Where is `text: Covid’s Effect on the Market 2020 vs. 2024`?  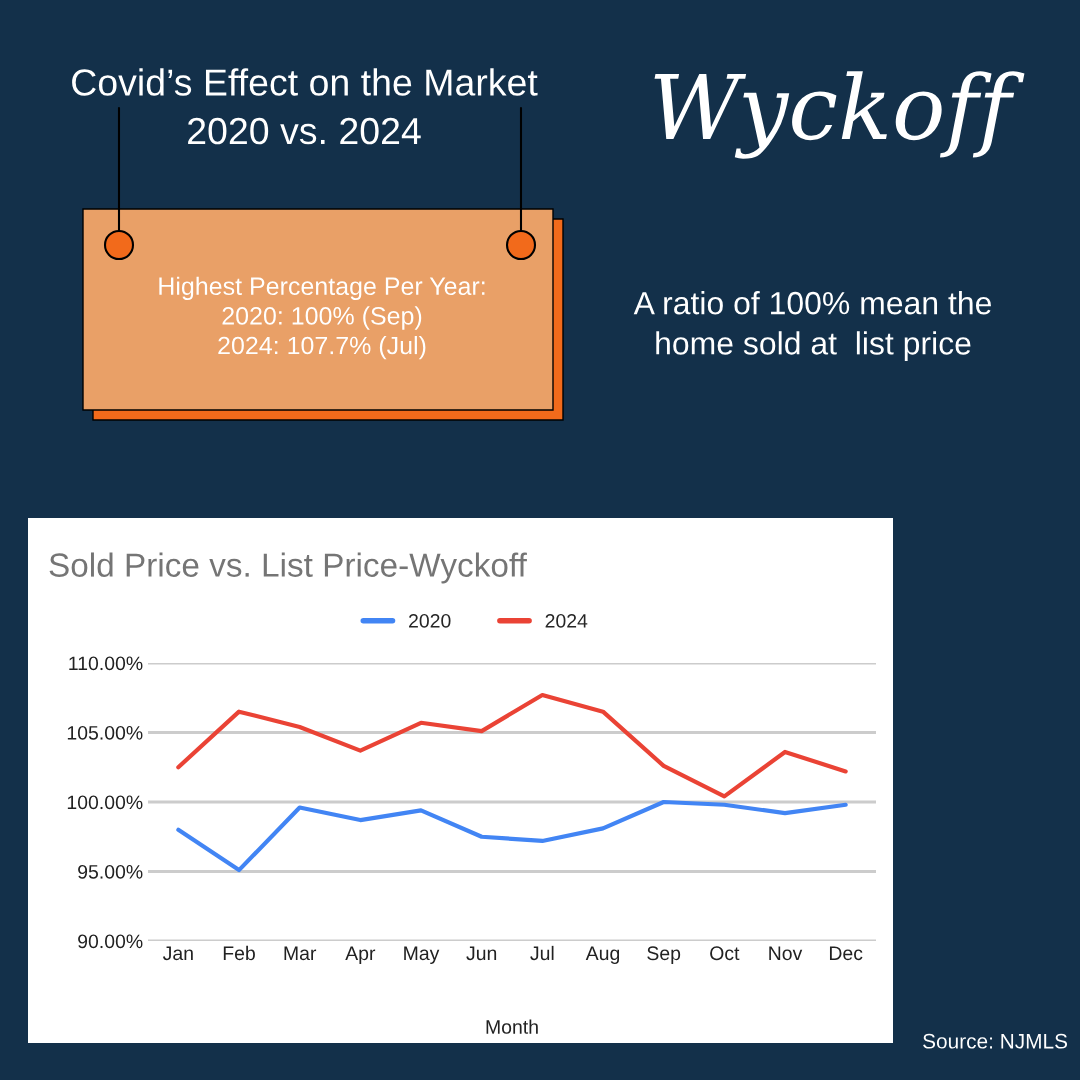 text: Covid’s Effect on the Market 2020 vs. 2024 is located at coordinates (305, 106).